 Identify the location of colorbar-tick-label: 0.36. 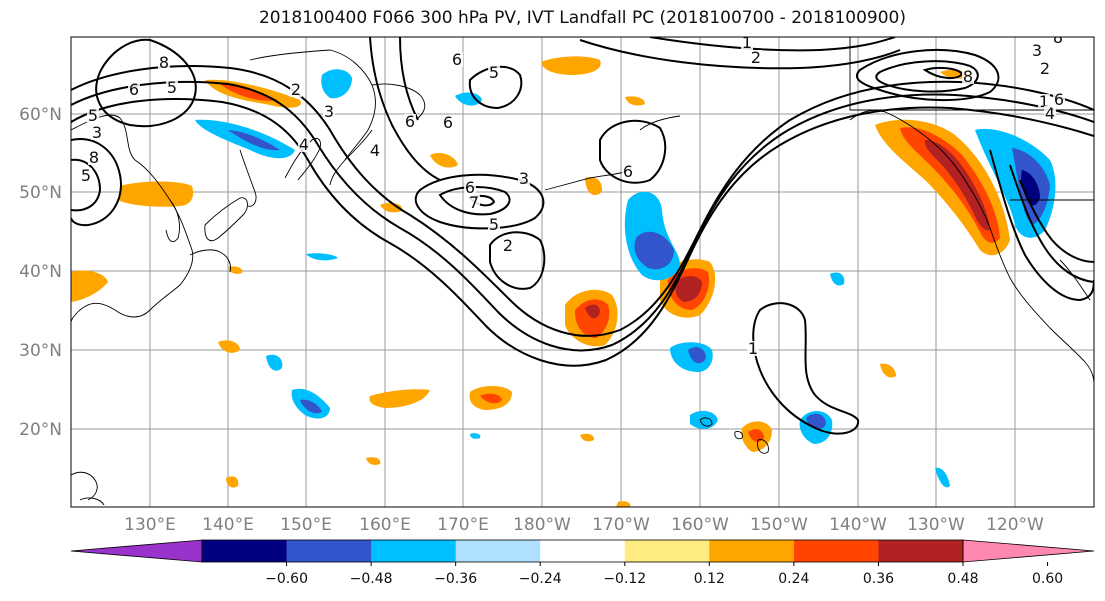
(878, 579).